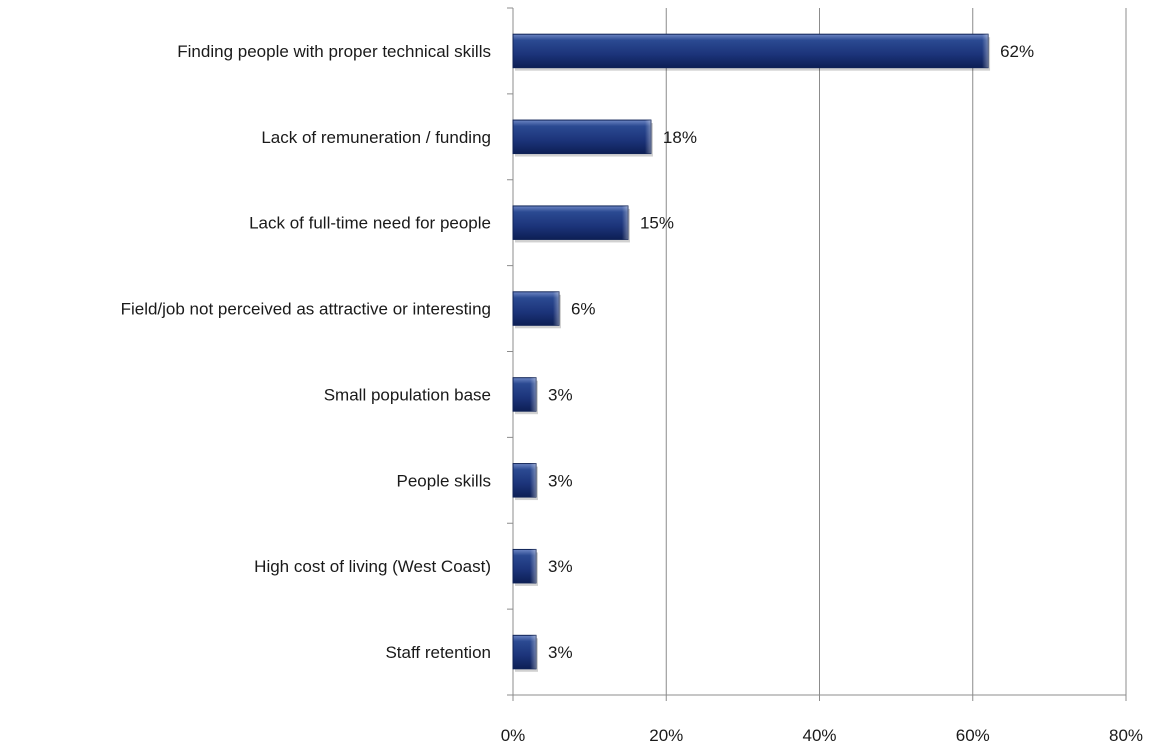 The width and height of the screenshot is (1156, 747). Describe the element at coordinates (372, 566) in the screenshot. I see `category-label: High cost of living (West Coast)` at that location.